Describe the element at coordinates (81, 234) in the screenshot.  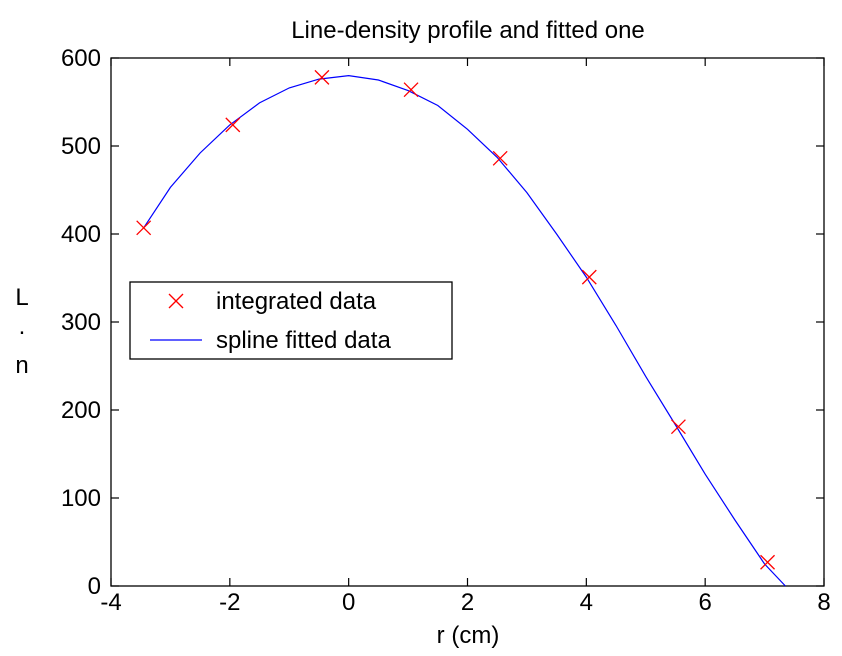
I see `y-tick-label: 400` at that location.